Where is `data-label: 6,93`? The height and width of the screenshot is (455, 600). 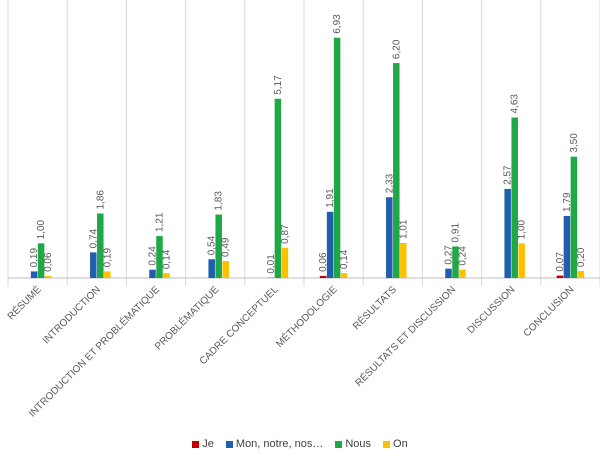 data-label: 6,93 is located at coordinates (337, 24).